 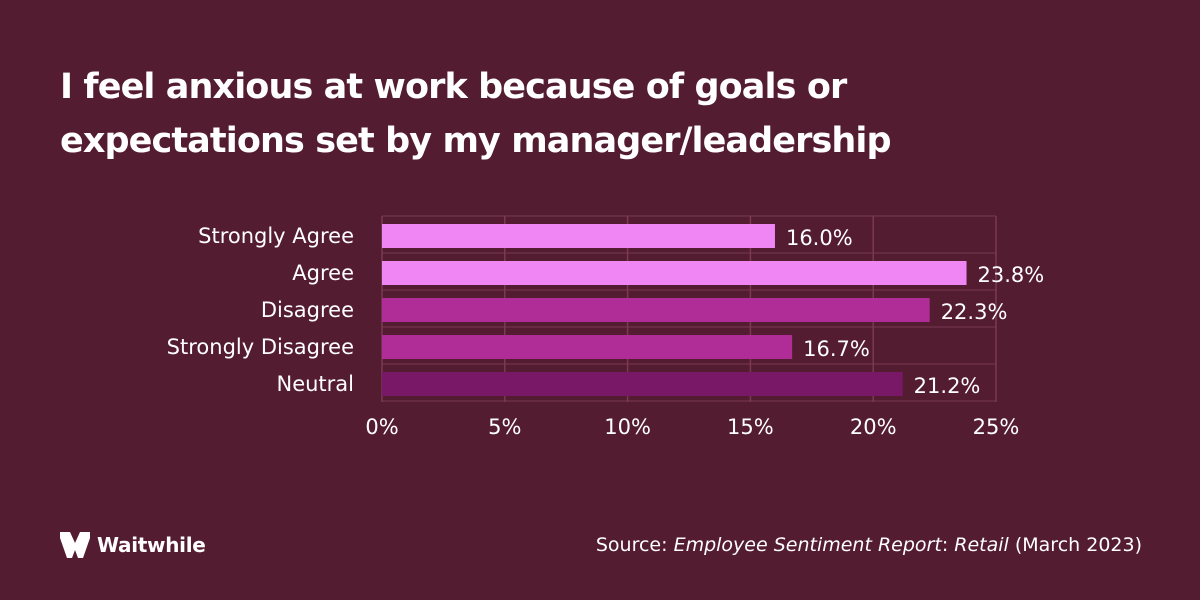 What do you see at coordinates (836, 349) in the screenshot?
I see `value-label: 16.7%` at bounding box center [836, 349].